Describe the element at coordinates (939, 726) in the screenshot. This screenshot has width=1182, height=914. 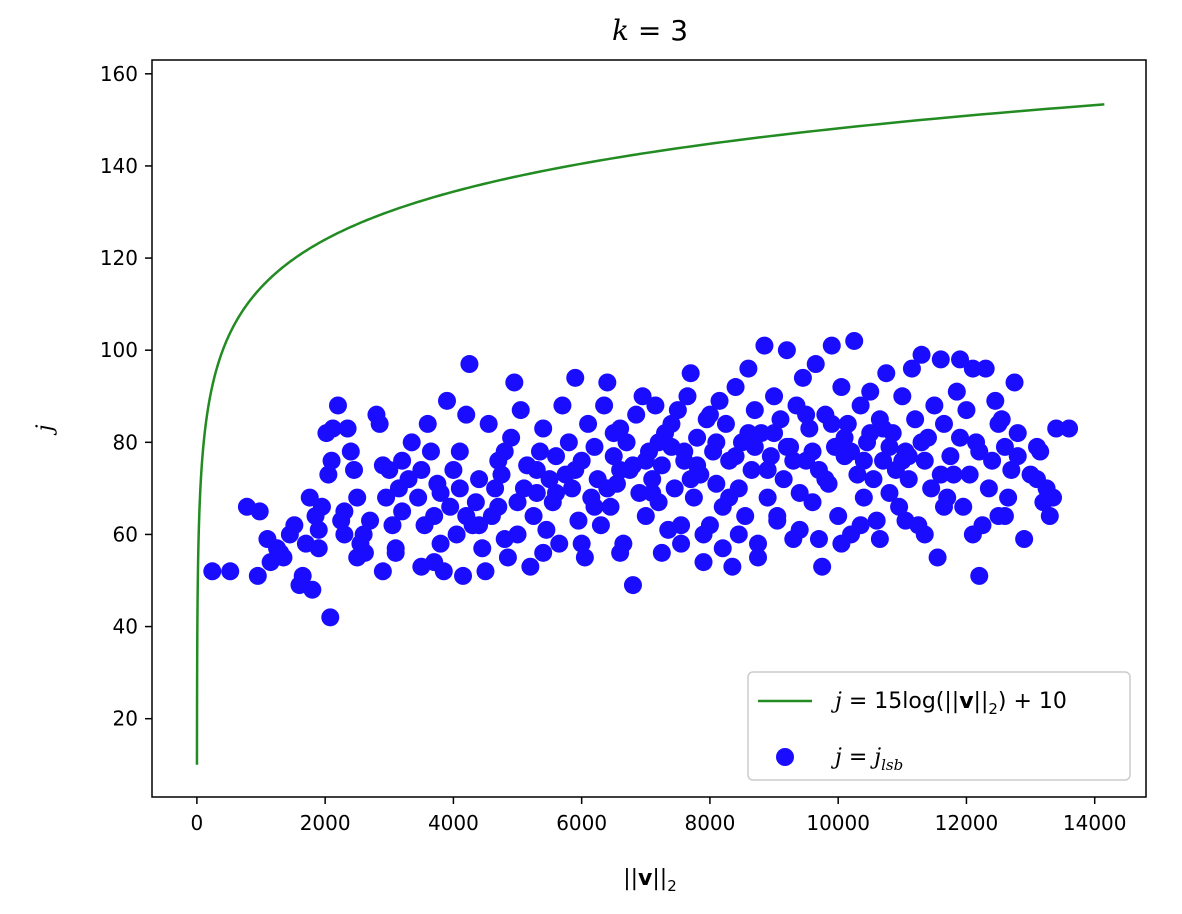
I see `legend: j = 15log(||v||2) + 10 j = jlsb` at that location.